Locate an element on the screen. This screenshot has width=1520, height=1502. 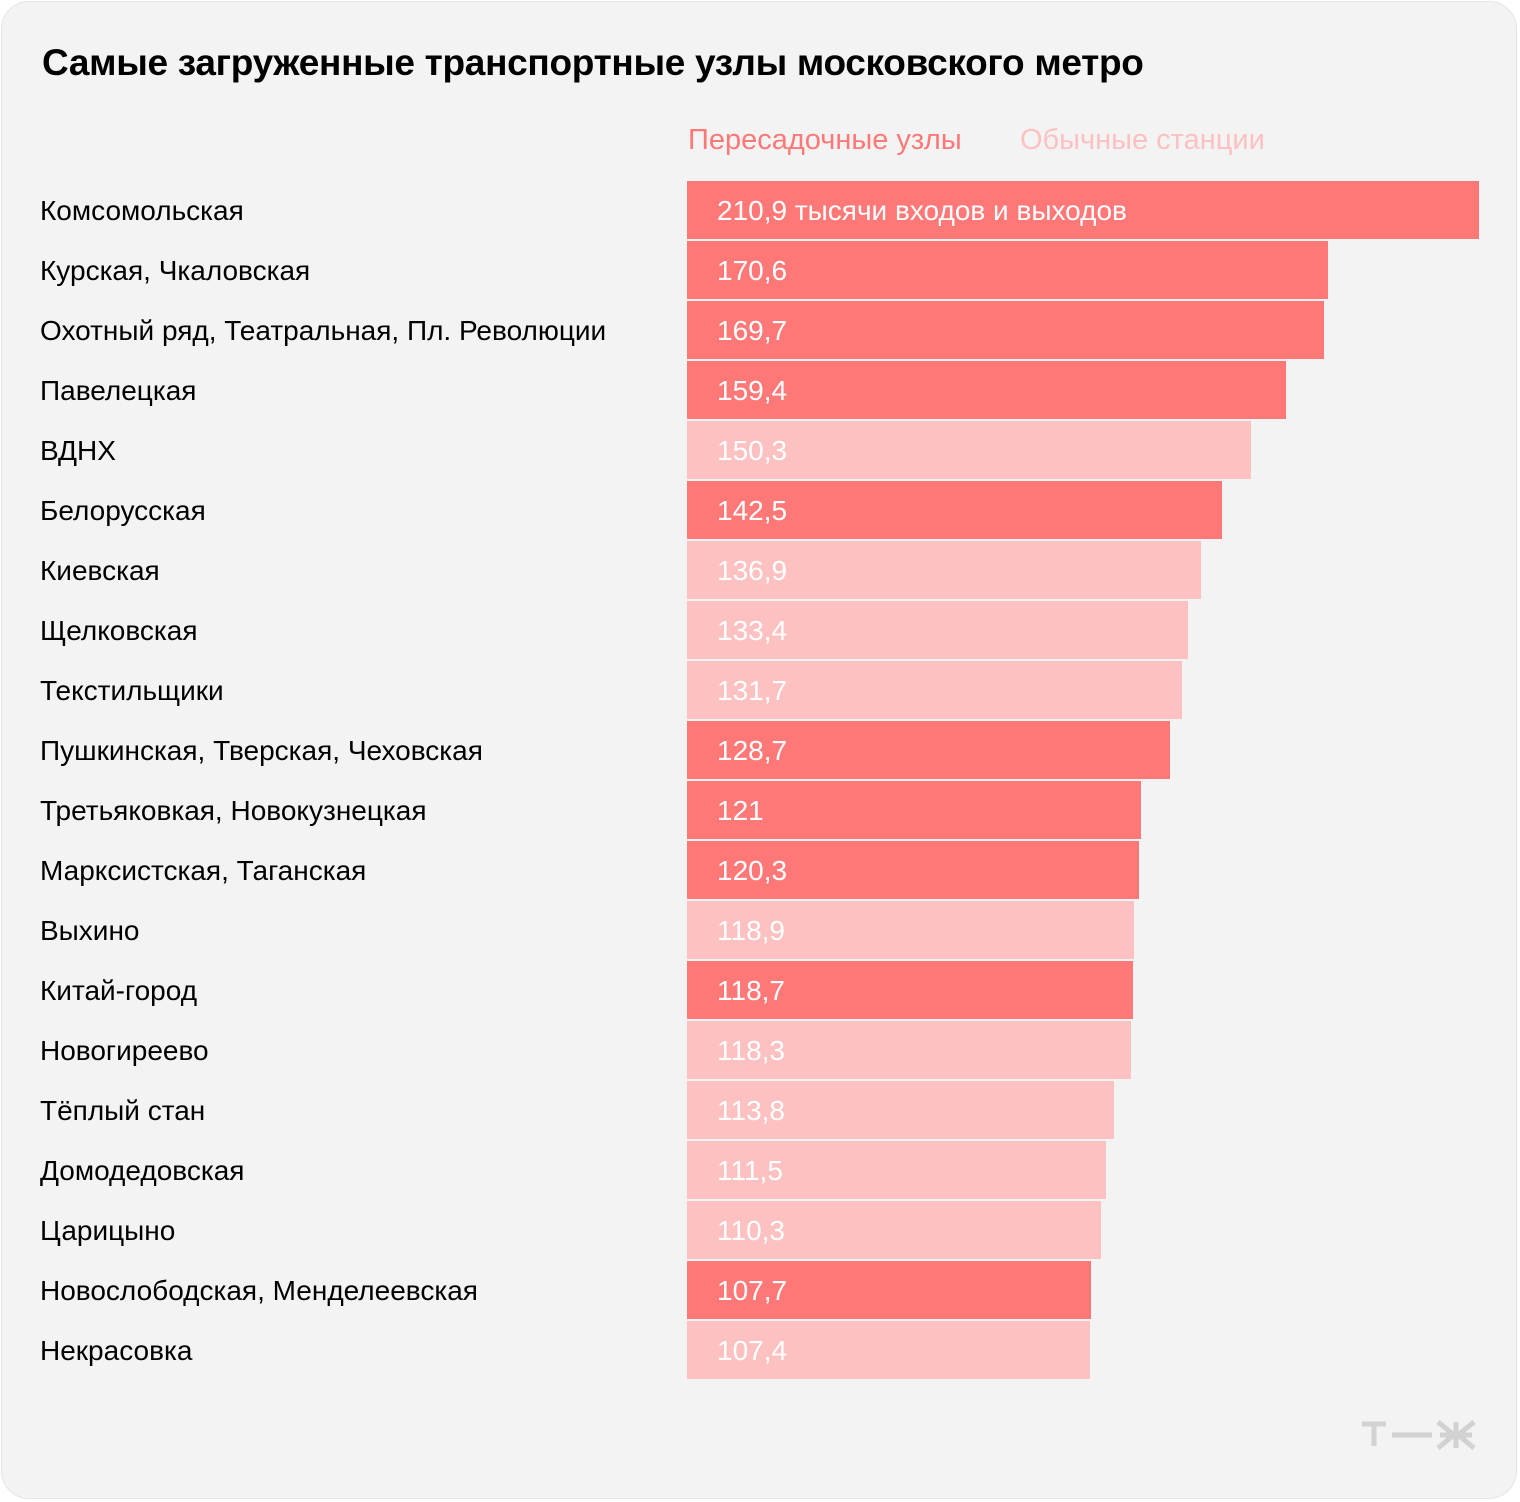
category-label: Домодедовская is located at coordinates (142, 1170).